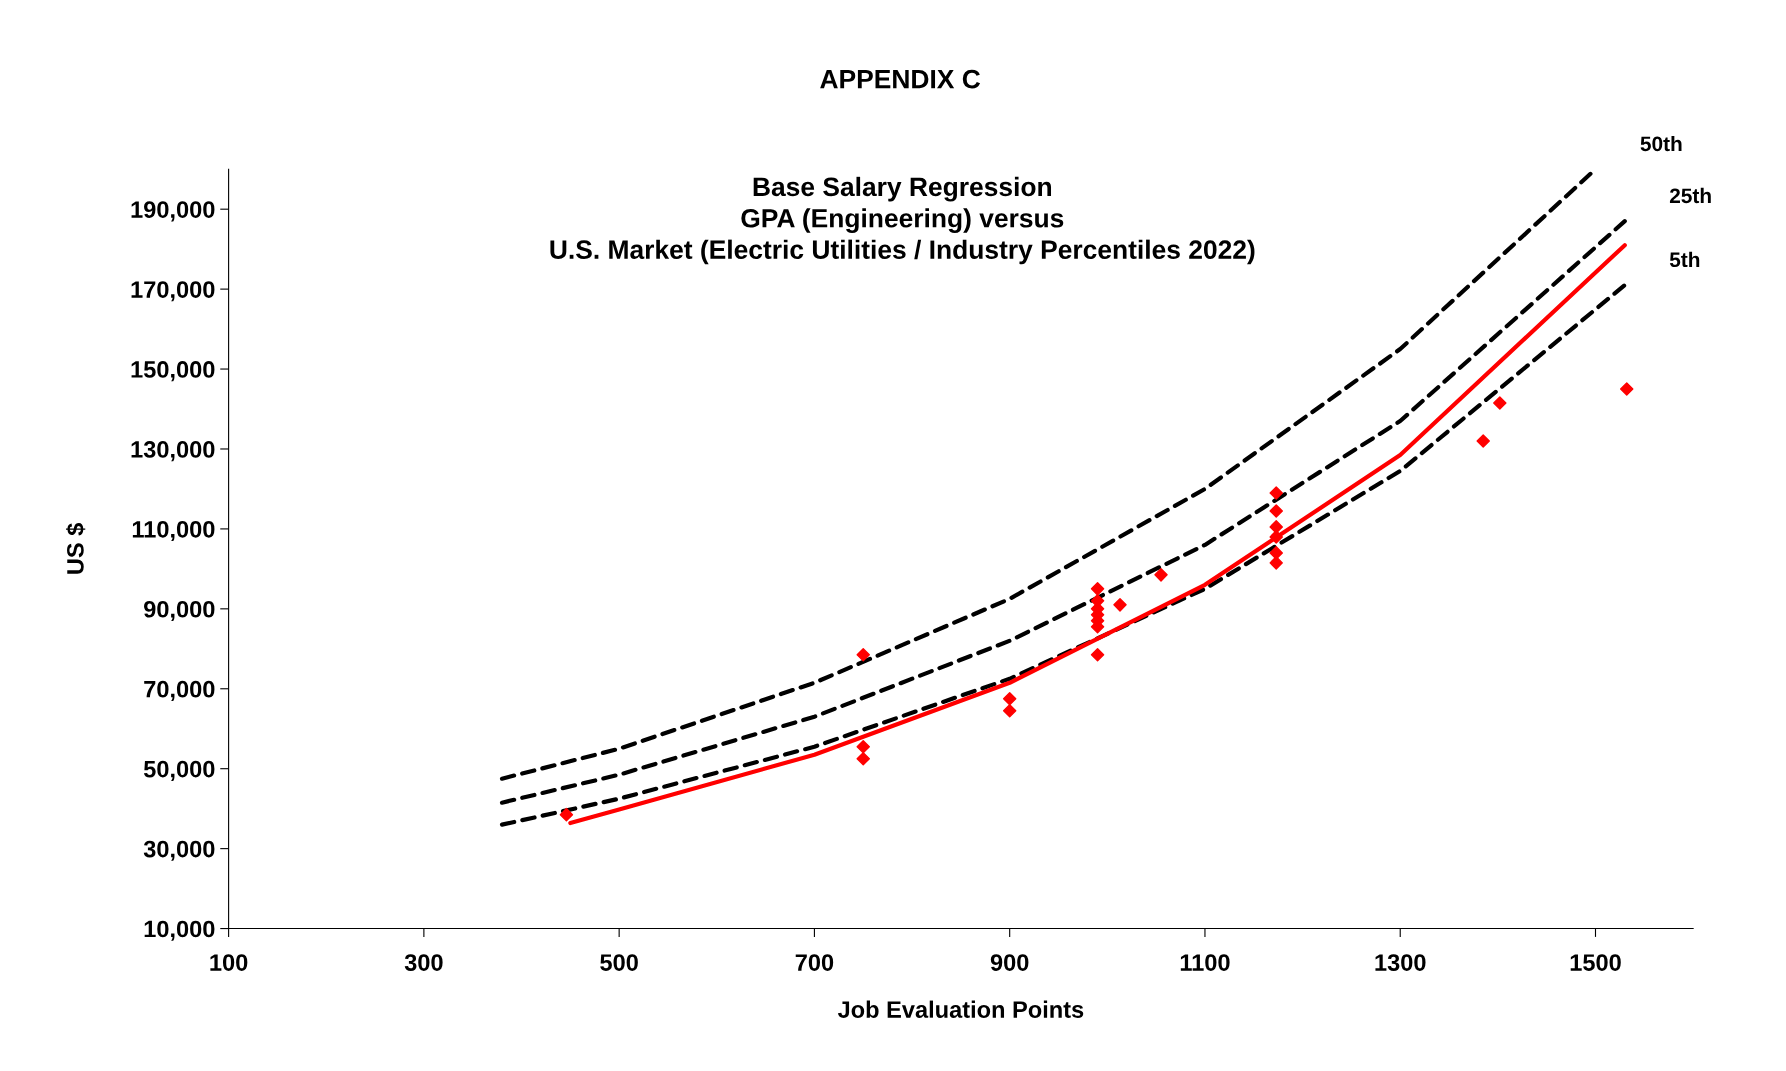  I want to click on y-tick-label: 130,000, so click(173, 451).